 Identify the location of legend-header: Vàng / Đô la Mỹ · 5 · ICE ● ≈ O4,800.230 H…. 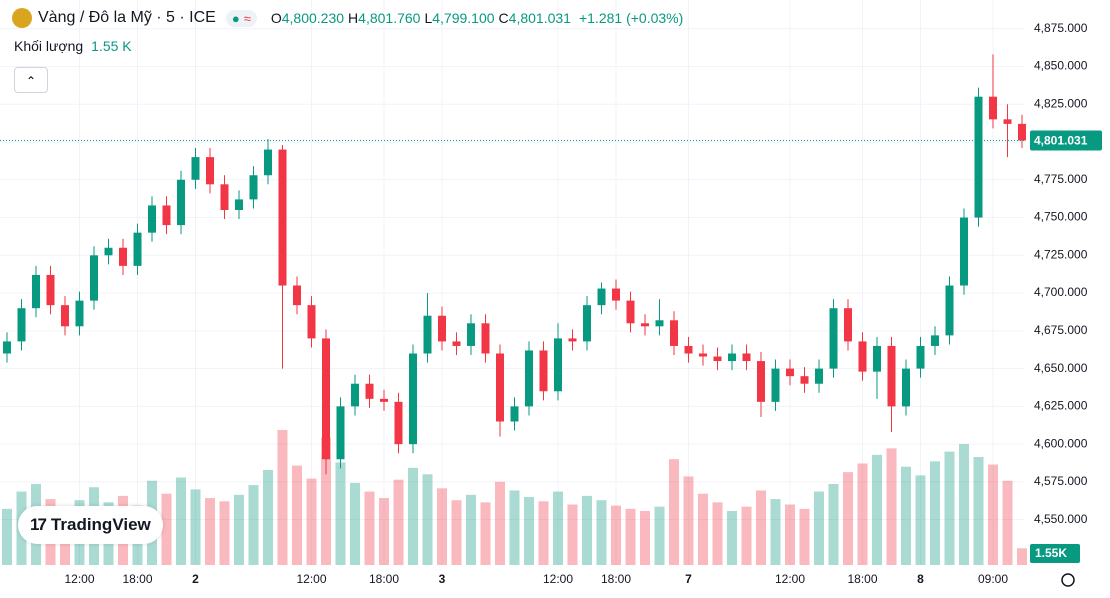
(347, 18).